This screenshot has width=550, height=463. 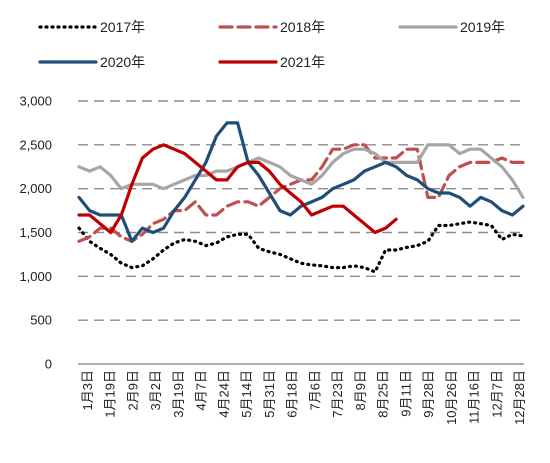 I want to click on x-tick-label: 8月25日, so click(x=383, y=394).